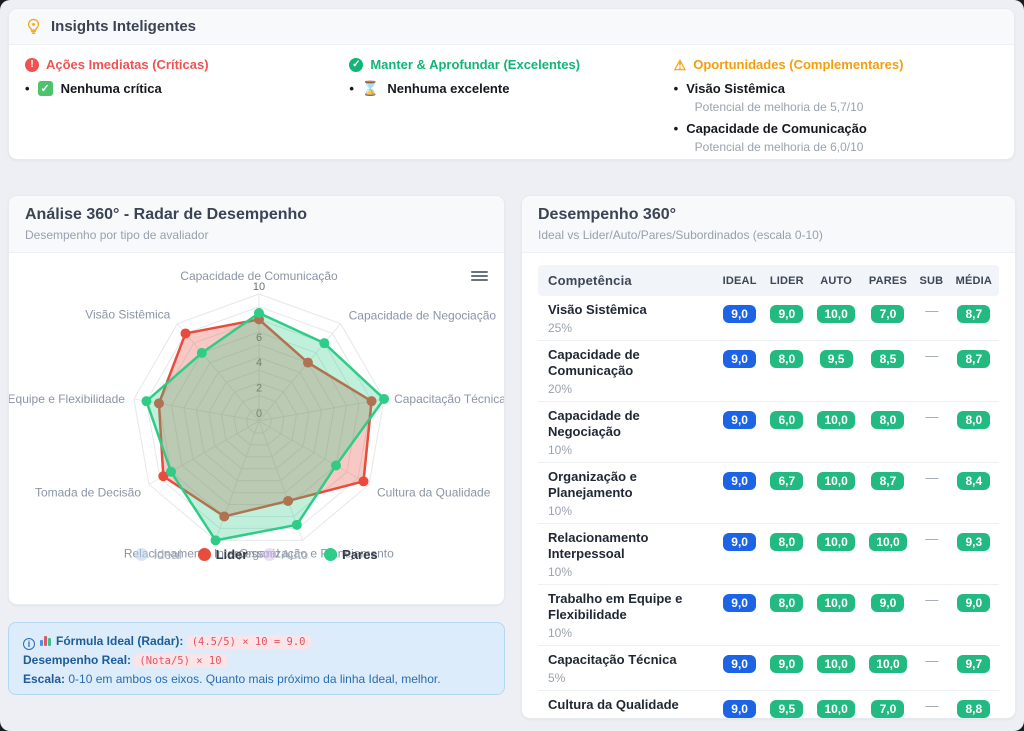 The height and width of the screenshot is (731, 1024). I want to click on legend-item-pares: Pares, so click(351, 554).